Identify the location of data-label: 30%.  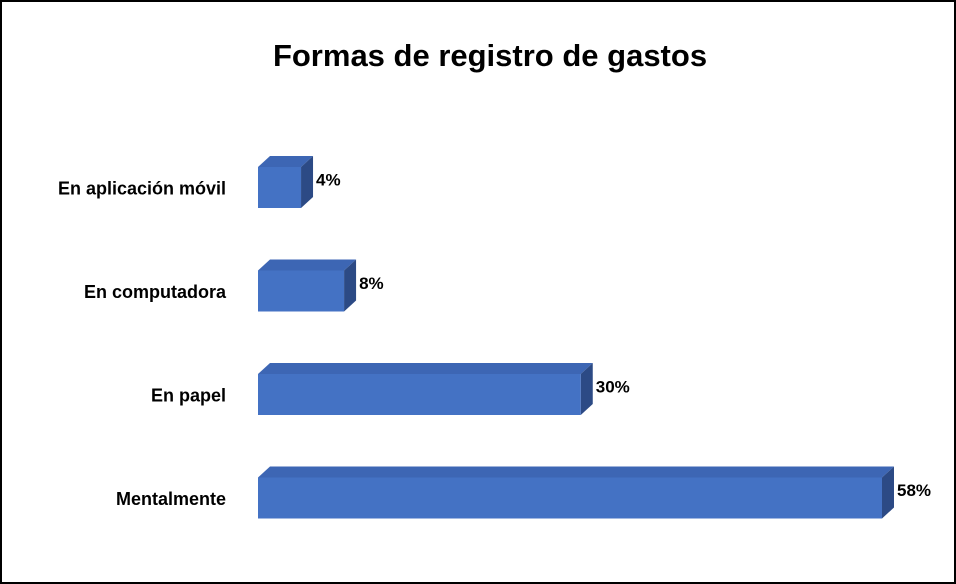
(613, 386).